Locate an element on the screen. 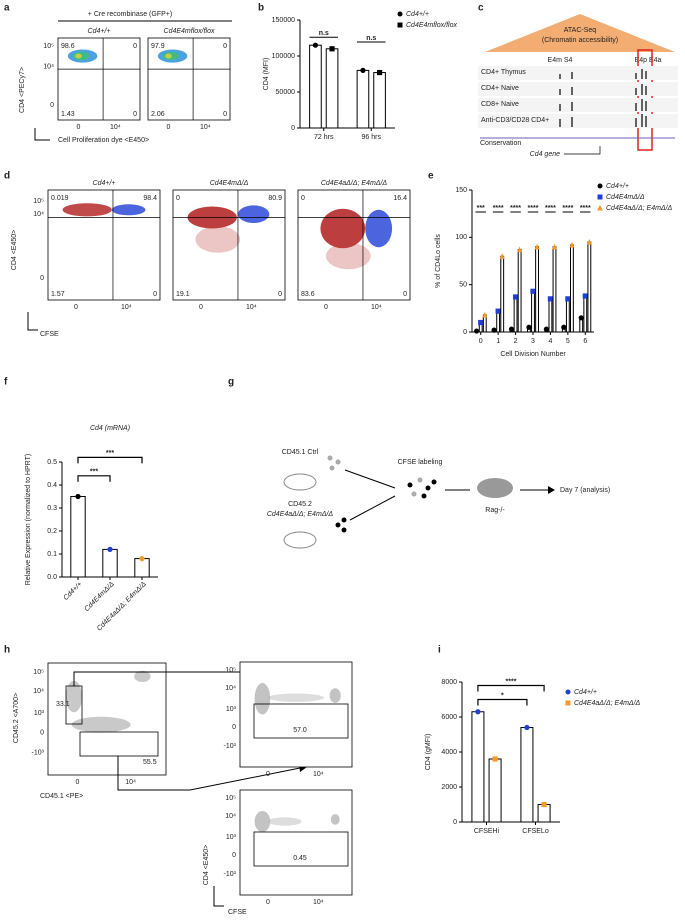  y-axis-label: CD4 (gMFI) is located at coordinates (428, 752).